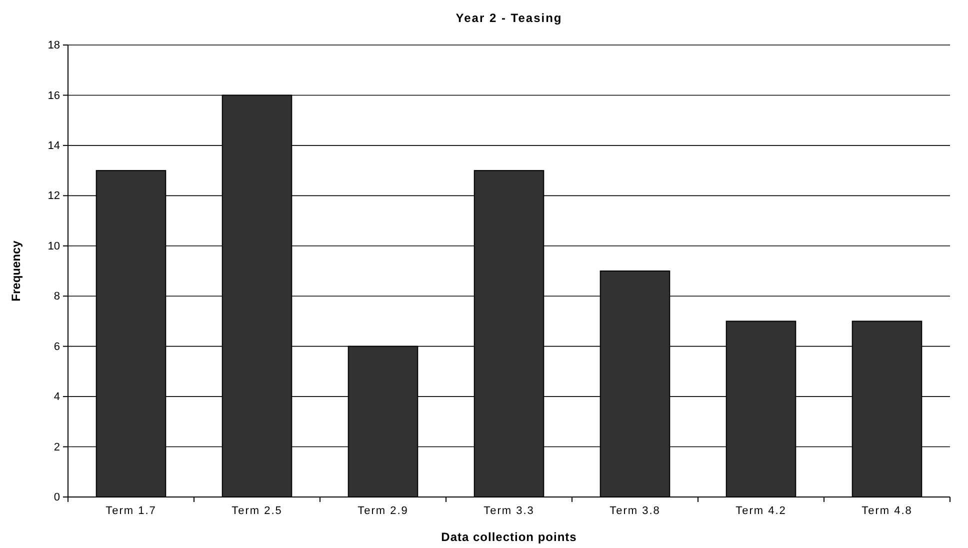  What do you see at coordinates (57, 397) in the screenshot?
I see `y-tick-label: 4` at bounding box center [57, 397].